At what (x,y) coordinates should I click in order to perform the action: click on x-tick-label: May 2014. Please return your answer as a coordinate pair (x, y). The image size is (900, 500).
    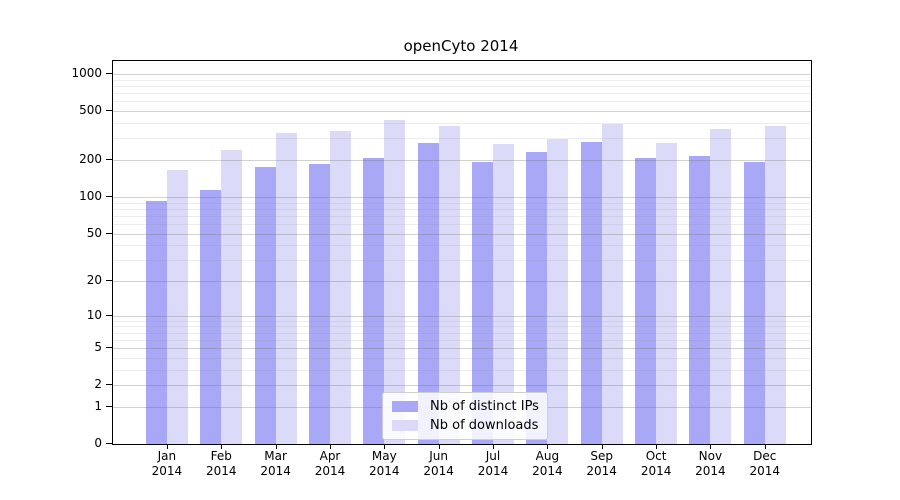
    Looking at the image, I should click on (384, 463).